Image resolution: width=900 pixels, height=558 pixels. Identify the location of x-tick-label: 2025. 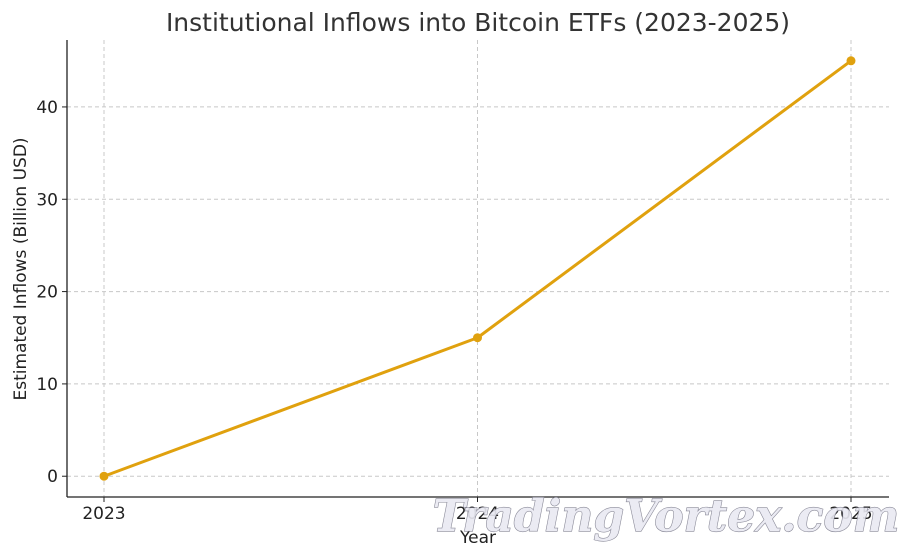
(850, 514).